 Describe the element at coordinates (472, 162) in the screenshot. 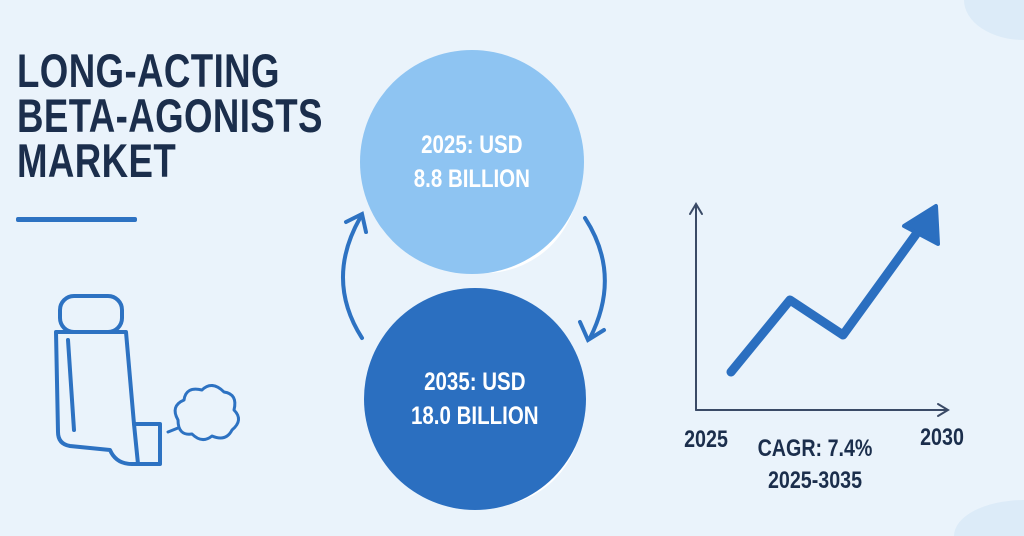

I see `market-2025-circle: 2025: USD 8.8 BILLION` at that location.